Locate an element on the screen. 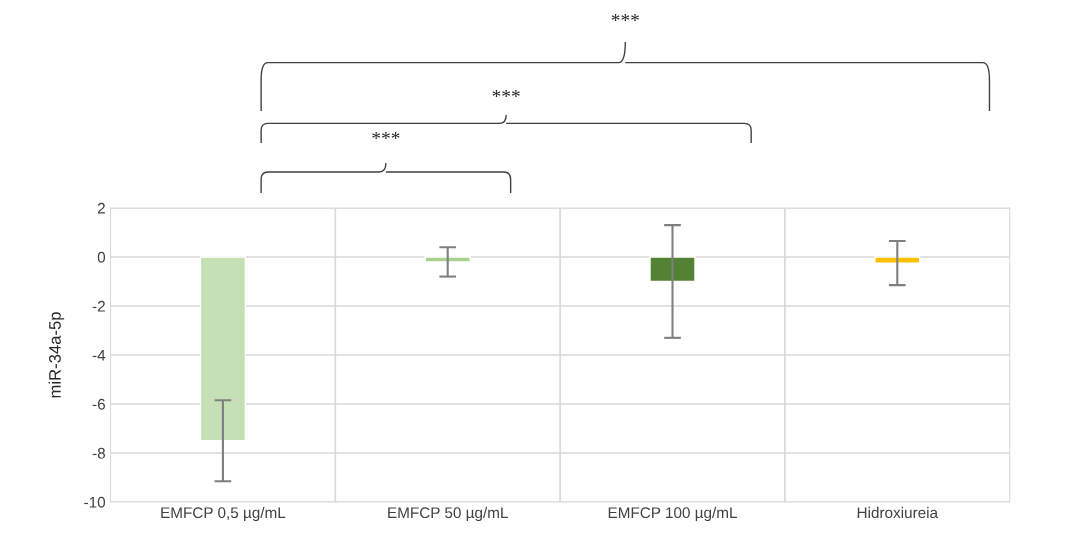 Image resolution: width=1073 pixels, height=543 pixels. y-tick-label: -8 is located at coordinates (98, 453).